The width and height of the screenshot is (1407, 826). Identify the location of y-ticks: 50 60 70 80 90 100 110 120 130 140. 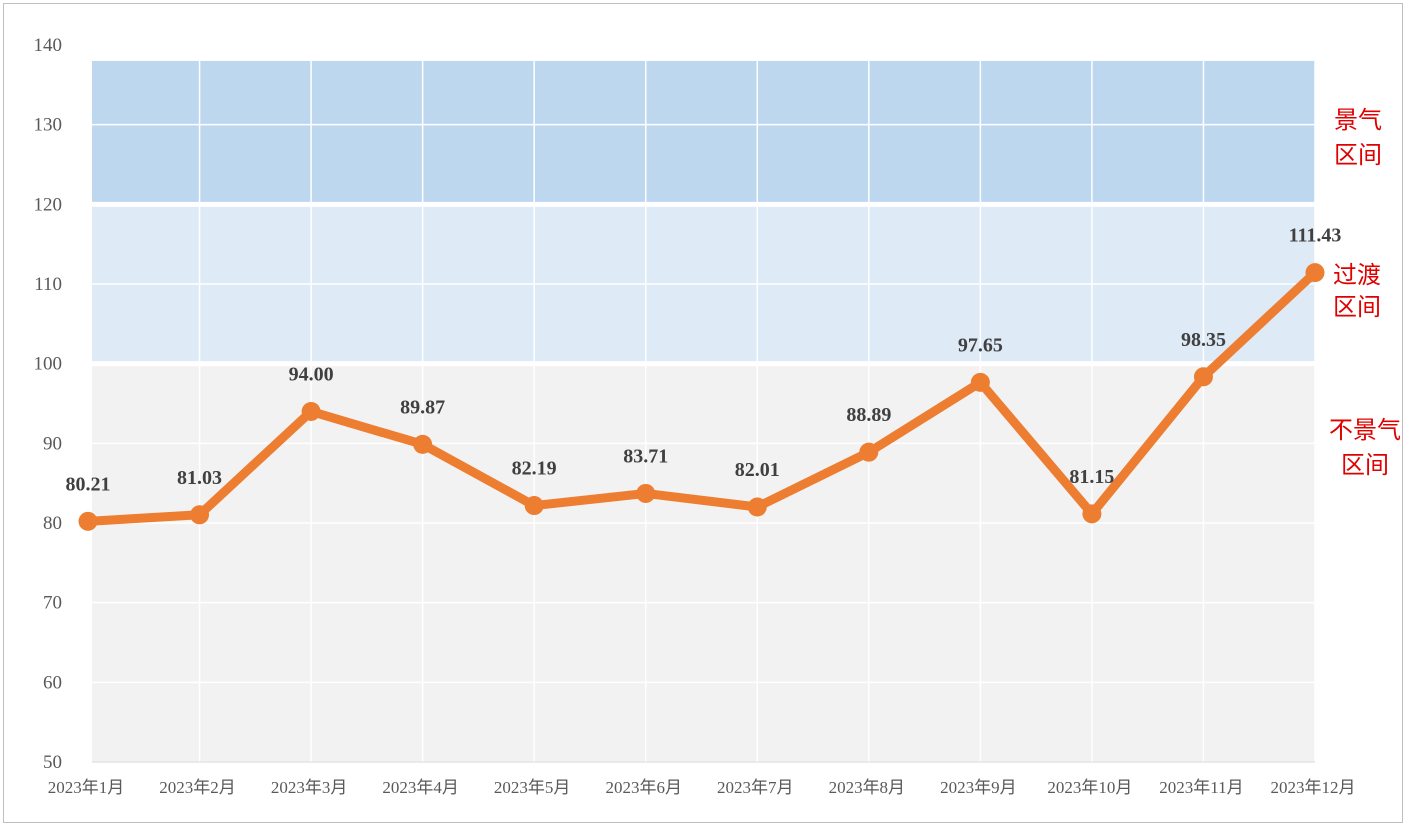
(48, 404).